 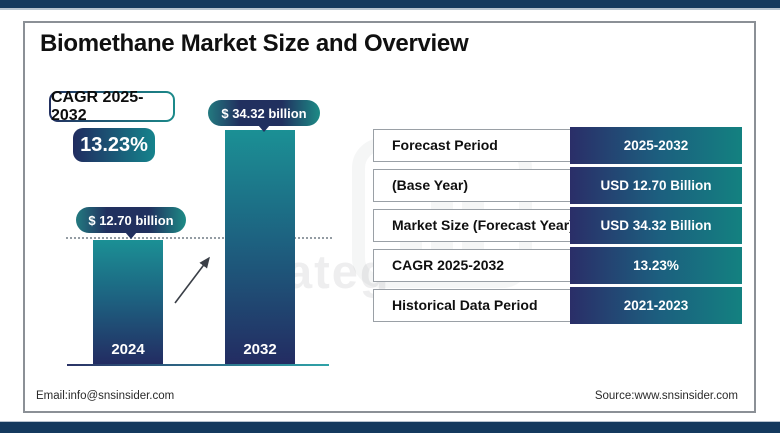 What do you see at coordinates (557, 185) in the screenshot?
I see `table-row: (Base Year) USD 12.70 Billion` at bounding box center [557, 185].